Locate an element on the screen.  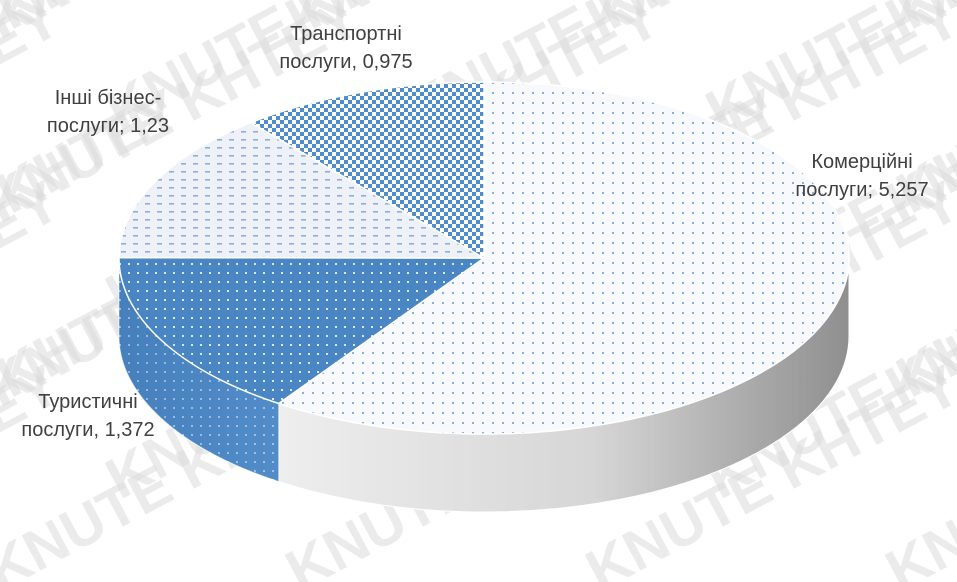
pie-slice-other-business is located at coordinates (302, 190).